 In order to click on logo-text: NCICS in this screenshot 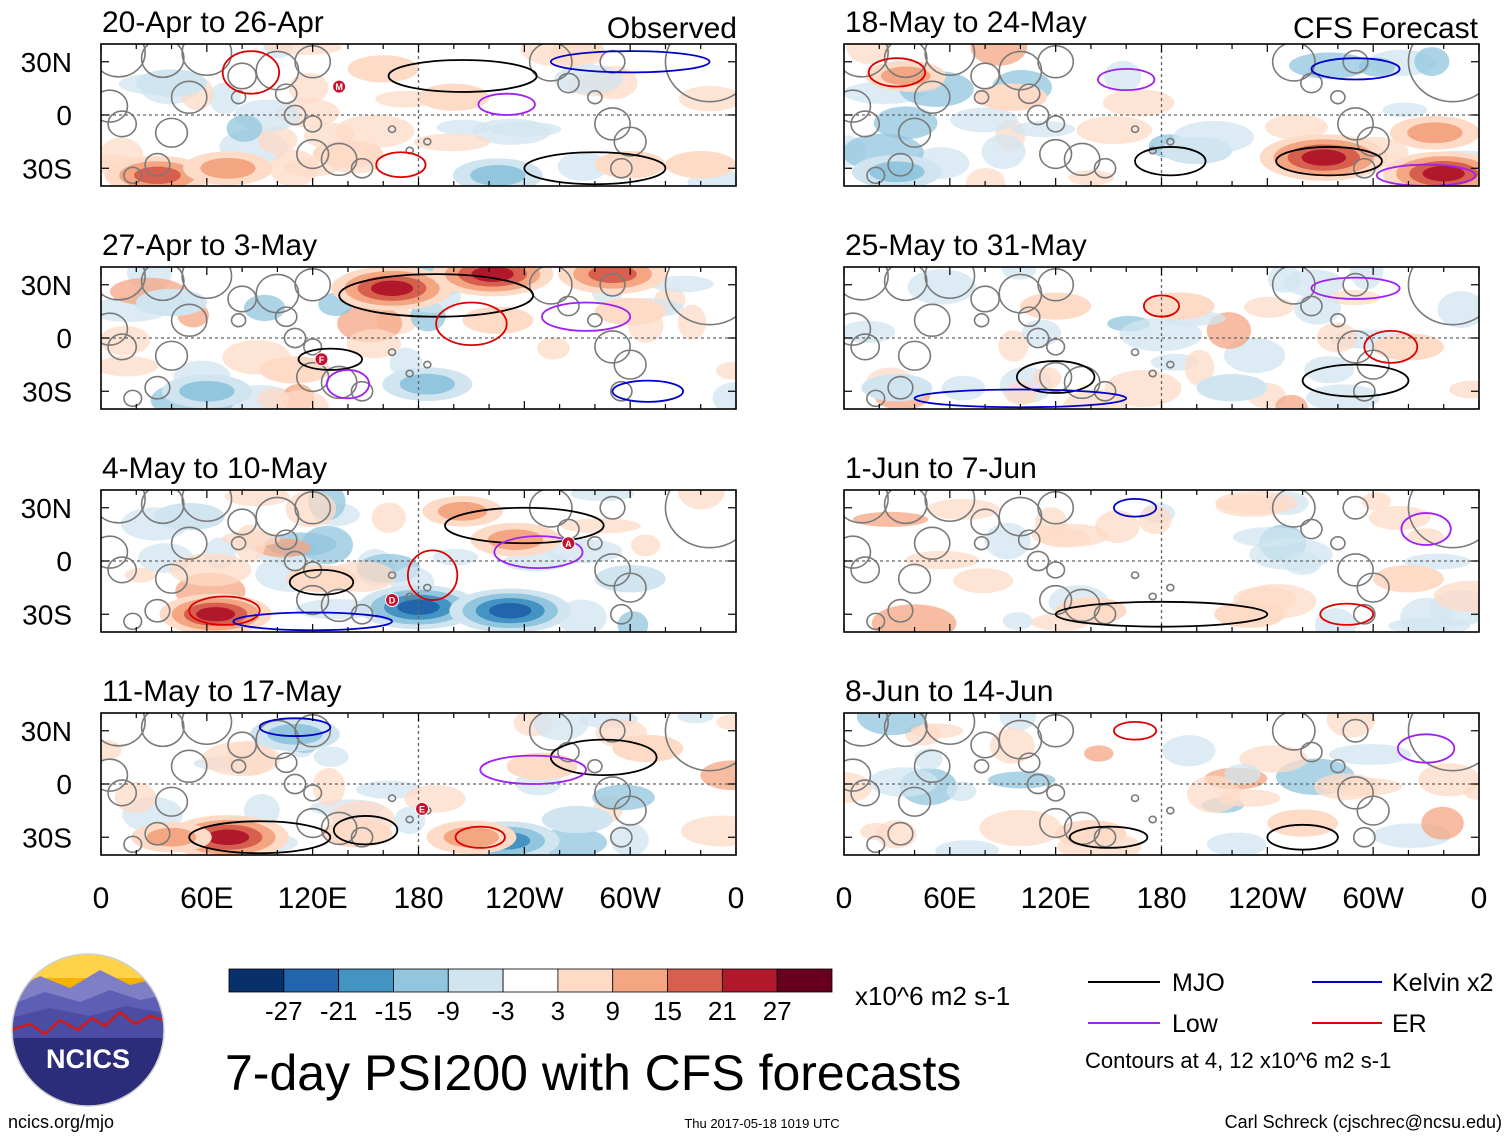, I will do `click(88, 1059)`.